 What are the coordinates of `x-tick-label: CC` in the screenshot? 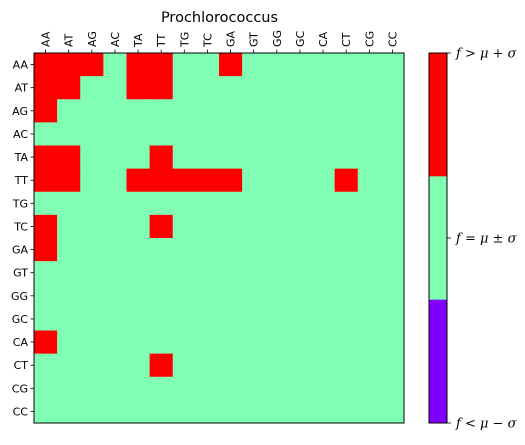 It's located at (392, 39).